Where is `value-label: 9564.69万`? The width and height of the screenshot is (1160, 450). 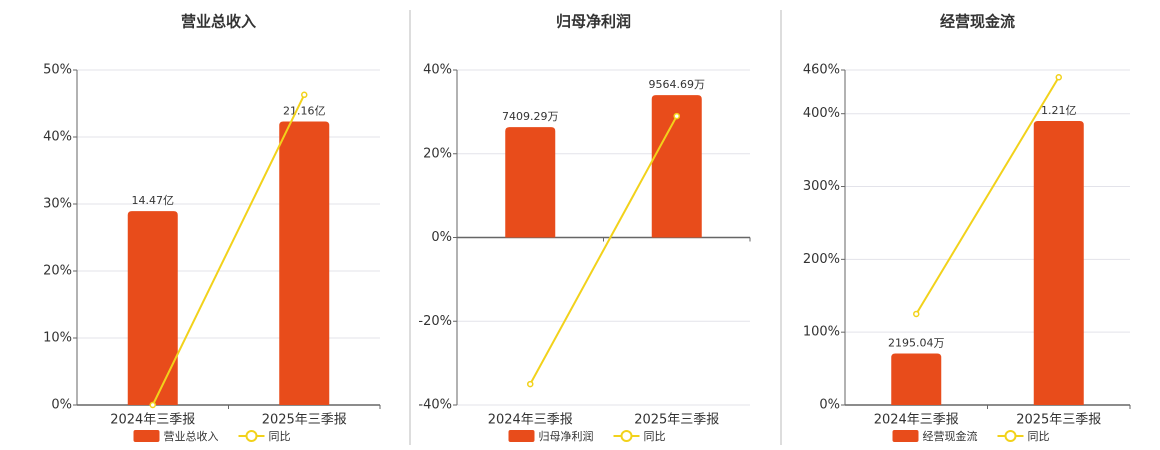 value-label: 9564.69万 is located at coordinates (677, 84).